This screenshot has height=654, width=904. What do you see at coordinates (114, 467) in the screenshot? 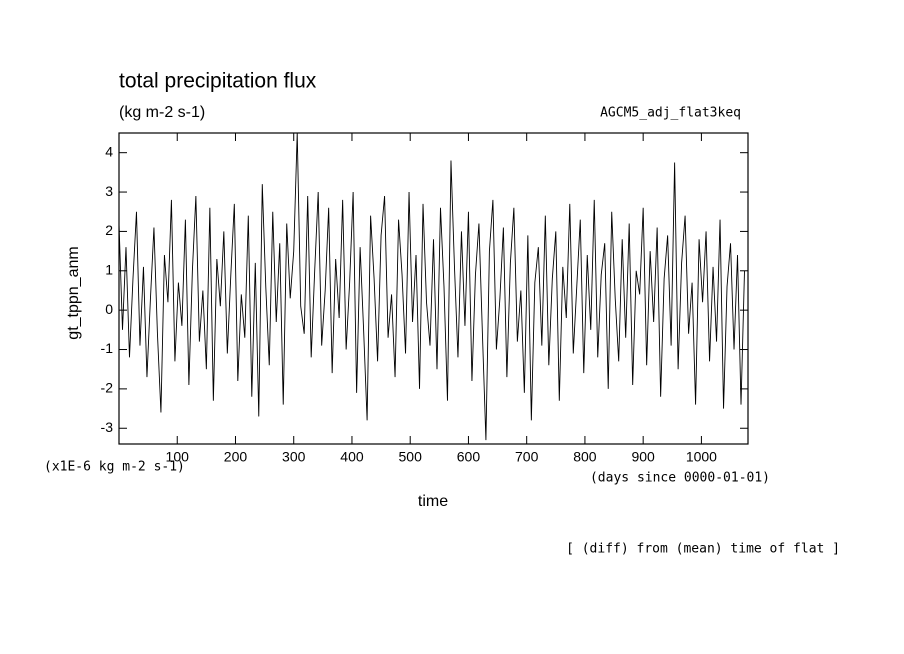
I see `y-unit: (x1E-6 kg m-2 s-1)` at bounding box center [114, 467].